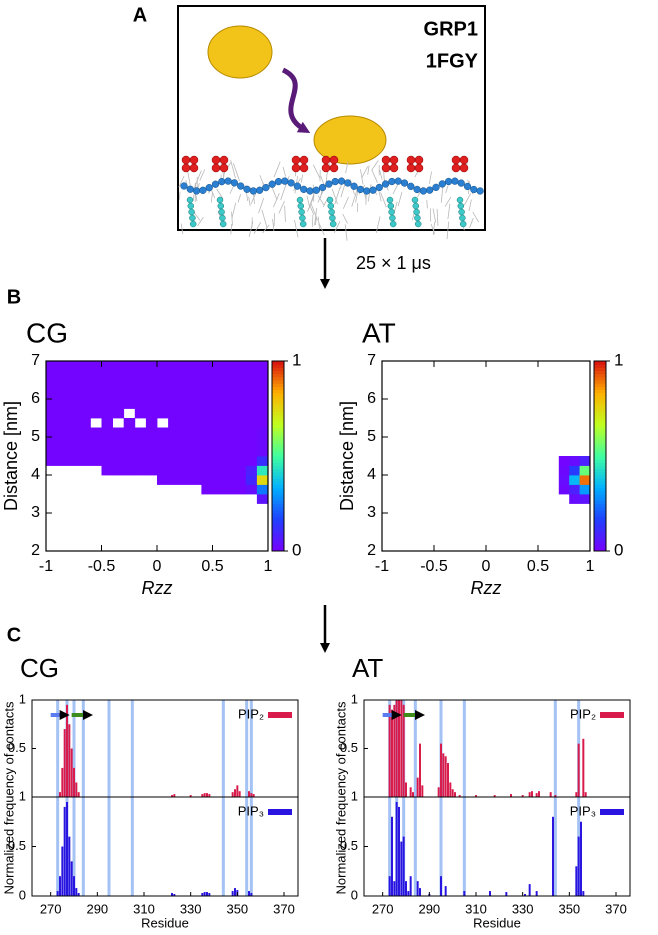 The width and height of the screenshot is (658, 935). Describe the element at coordinates (618, 549) in the screenshot. I see `colorbar-tick-label: 0` at that location.